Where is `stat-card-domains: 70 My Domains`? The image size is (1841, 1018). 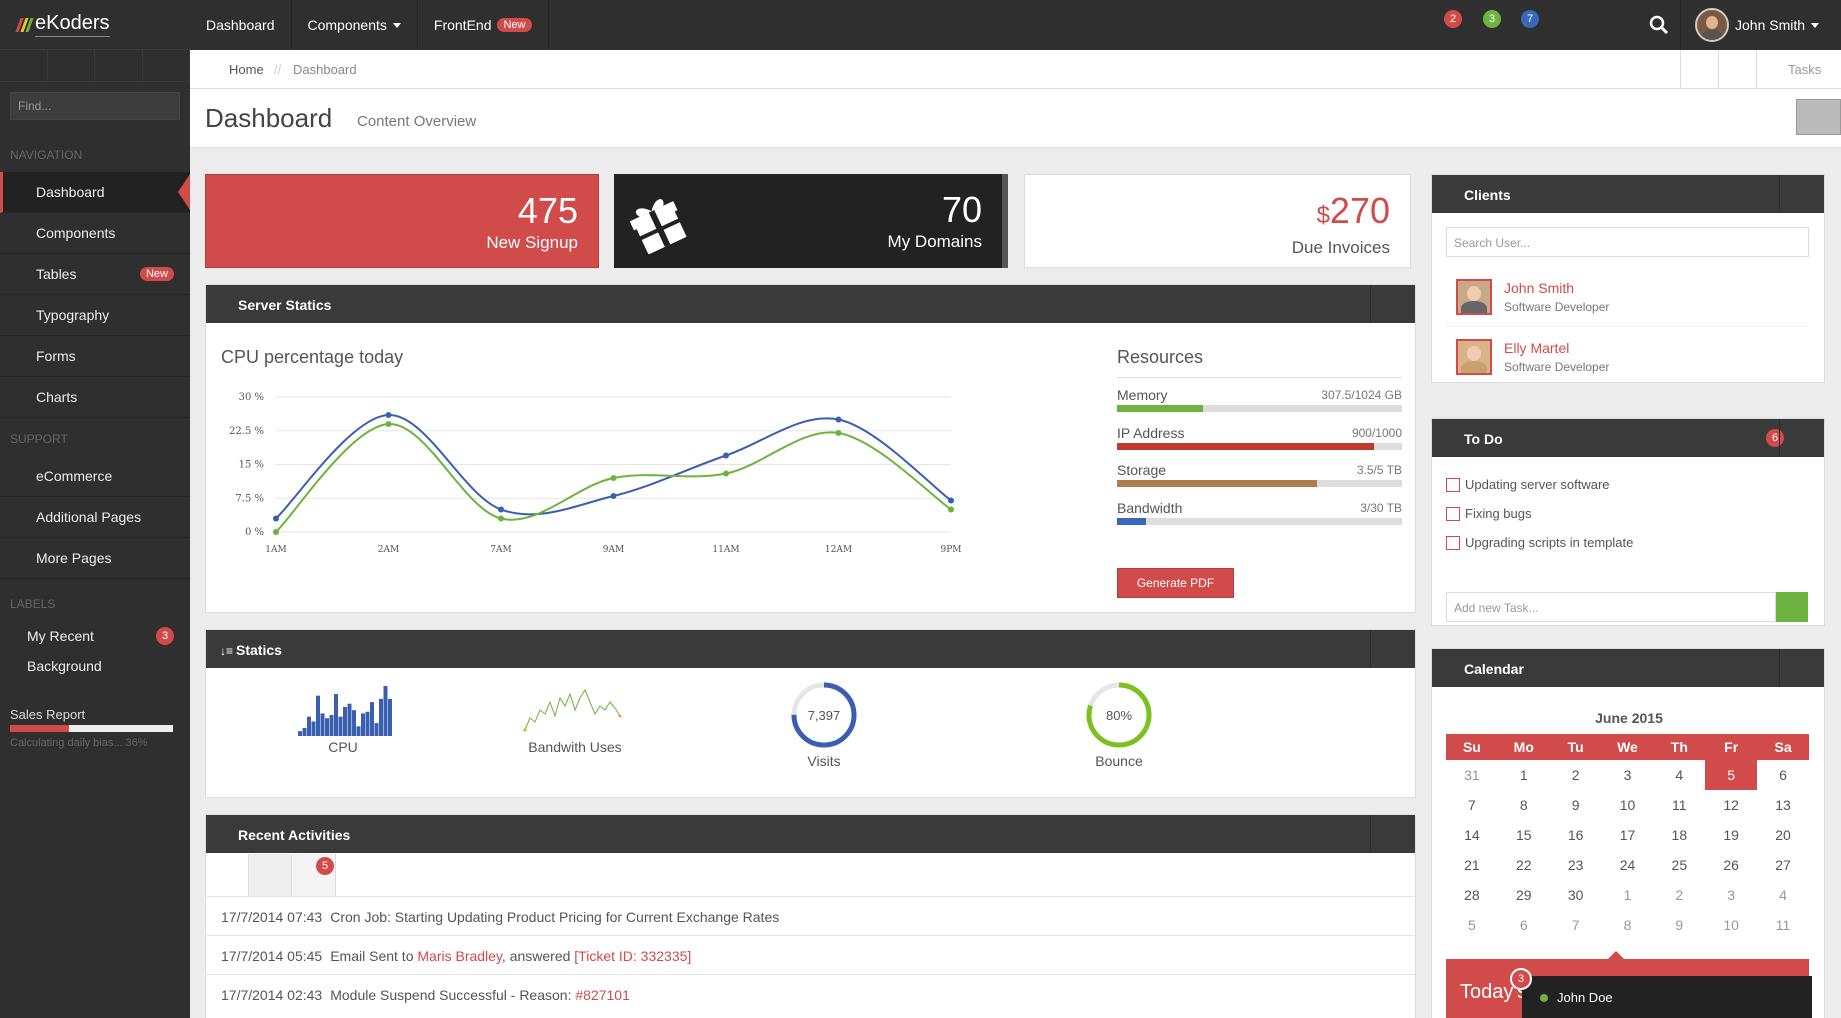
stat-card-domains: 70 My Domains is located at coordinates (811, 221).